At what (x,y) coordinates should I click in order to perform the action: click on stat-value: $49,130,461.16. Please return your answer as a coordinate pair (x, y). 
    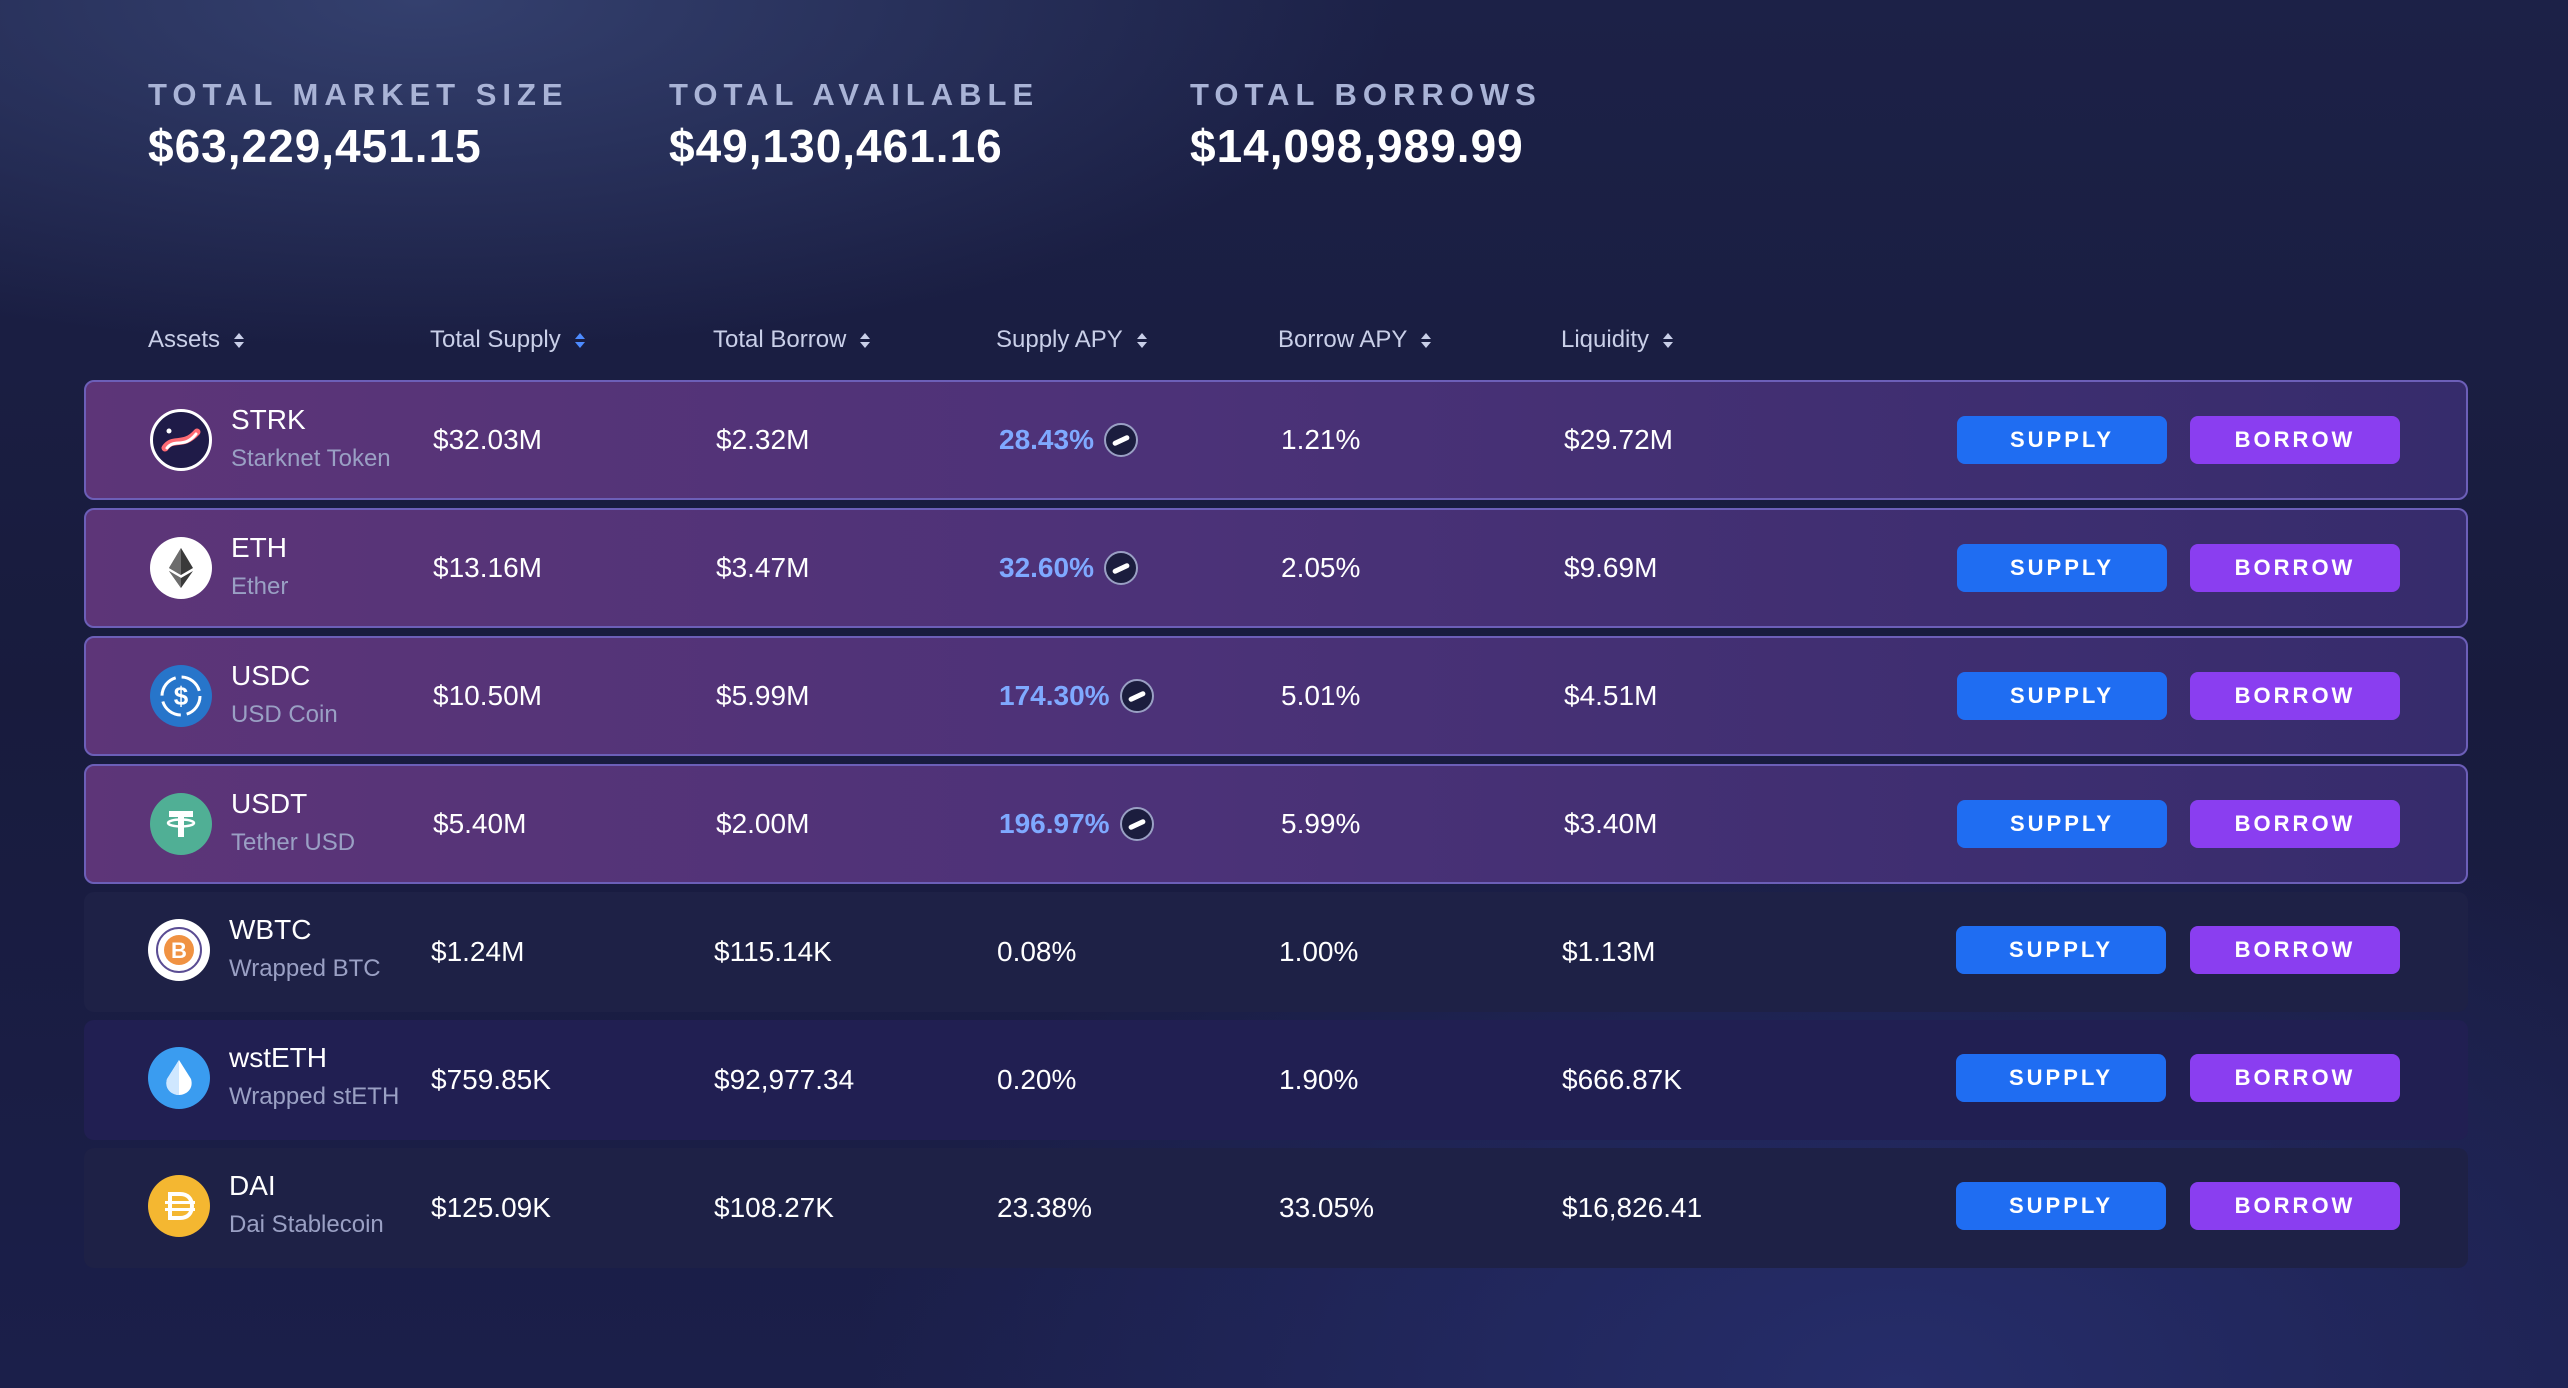
    Looking at the image, I should click on (836, 146).